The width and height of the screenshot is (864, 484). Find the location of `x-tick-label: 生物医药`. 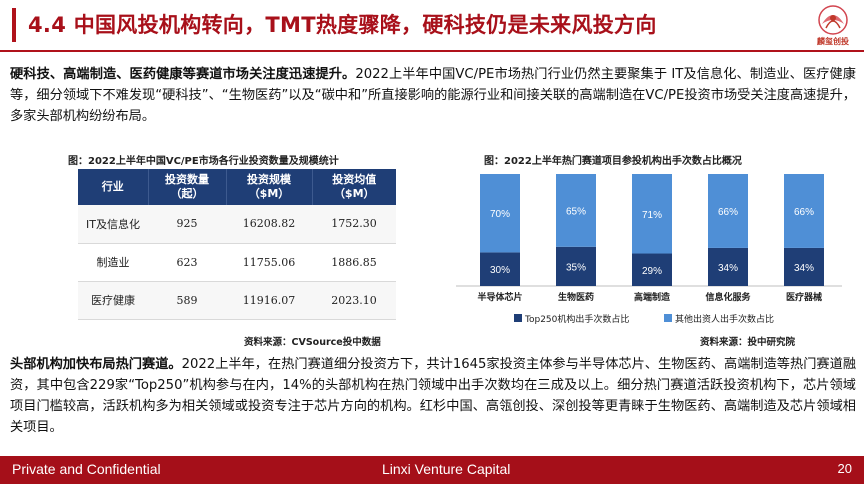

x-tick-label: 生物医药 is located at coordinates (576, 297).